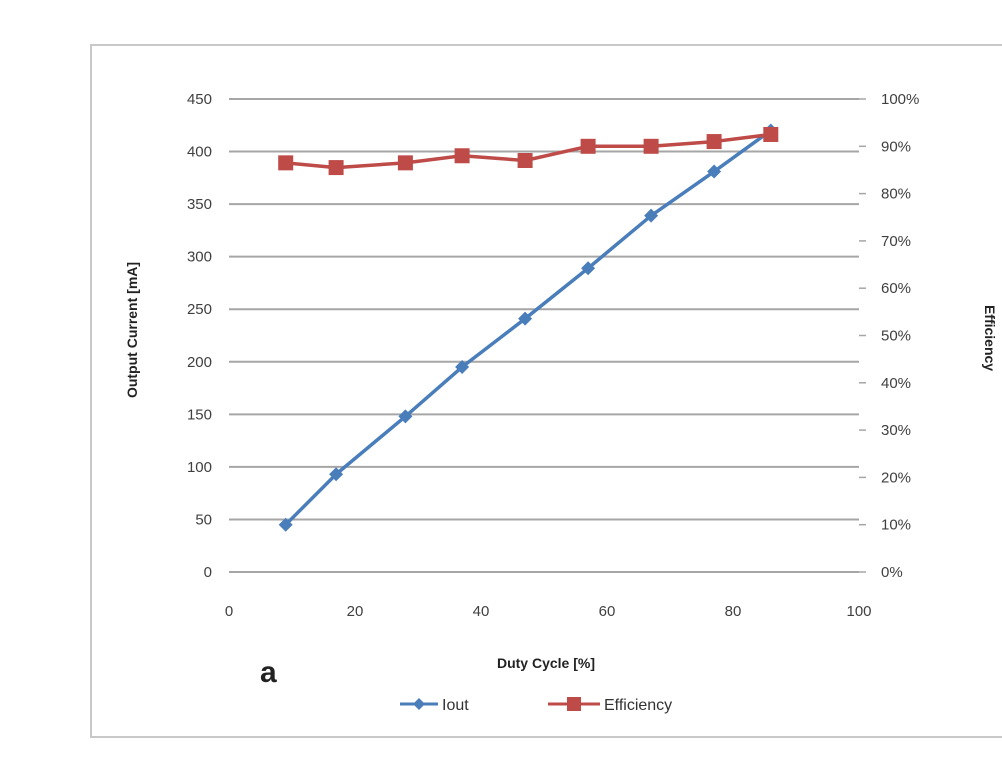  Describe the element at coordinates (434, 705) in the screenshot. I see `legend-item-iout: Iout` at that location.